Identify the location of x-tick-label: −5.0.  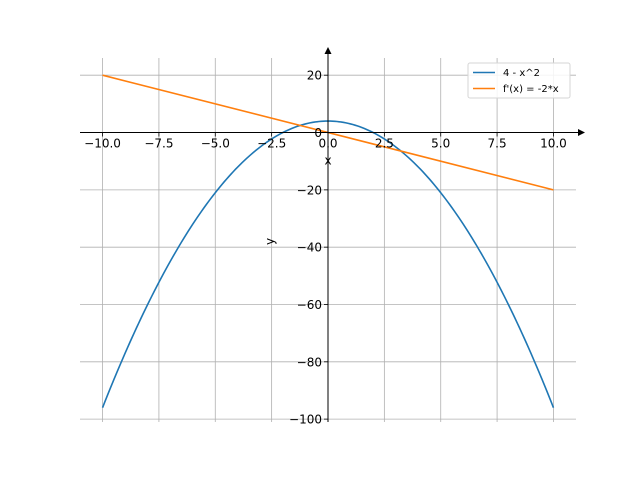
(215, 144).